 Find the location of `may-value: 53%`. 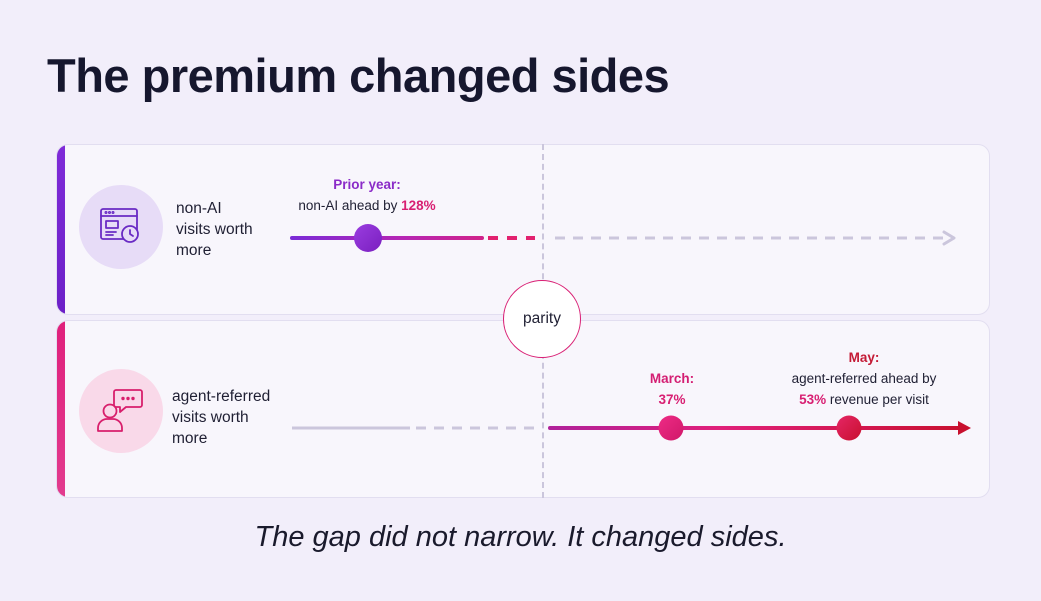

may-value: 53% is located at coordinates (813, 399).